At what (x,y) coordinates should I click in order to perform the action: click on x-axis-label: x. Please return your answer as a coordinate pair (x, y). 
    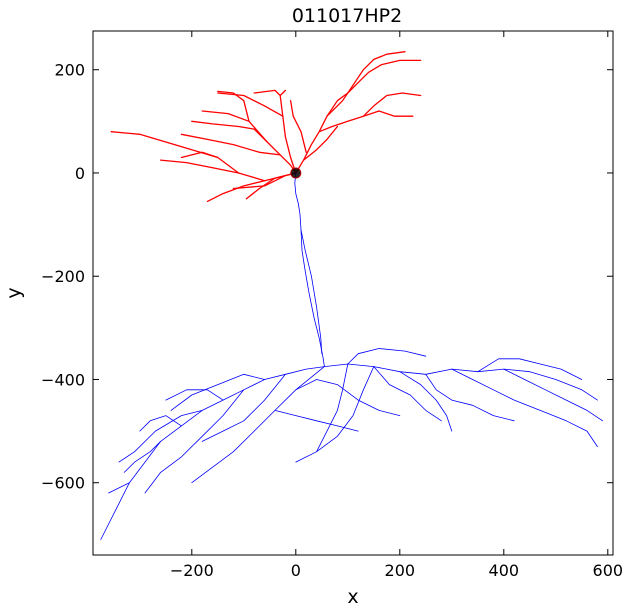
    Looking at the image, I should click on (352, 597).